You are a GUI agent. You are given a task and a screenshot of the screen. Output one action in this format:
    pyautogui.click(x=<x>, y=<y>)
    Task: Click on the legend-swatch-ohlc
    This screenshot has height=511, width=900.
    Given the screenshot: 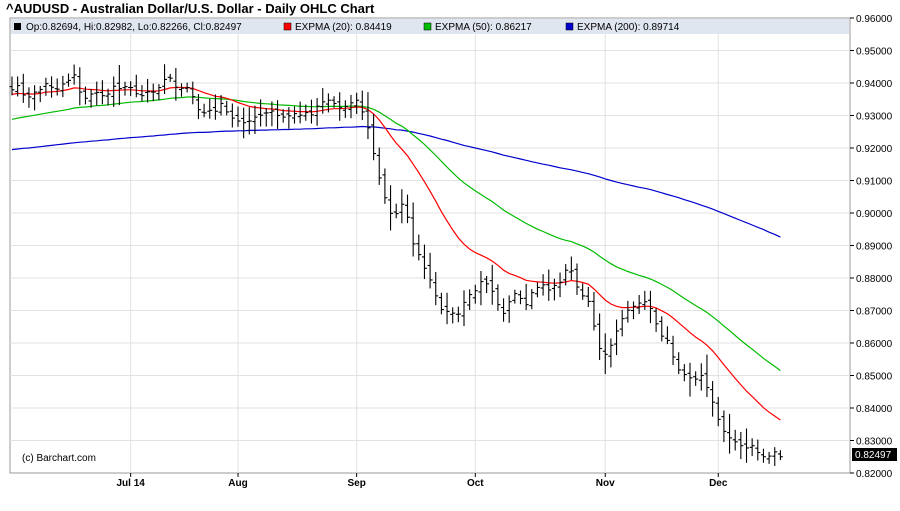 What is the action you would take?
    pyautogui.click(x=17, y=26)
    